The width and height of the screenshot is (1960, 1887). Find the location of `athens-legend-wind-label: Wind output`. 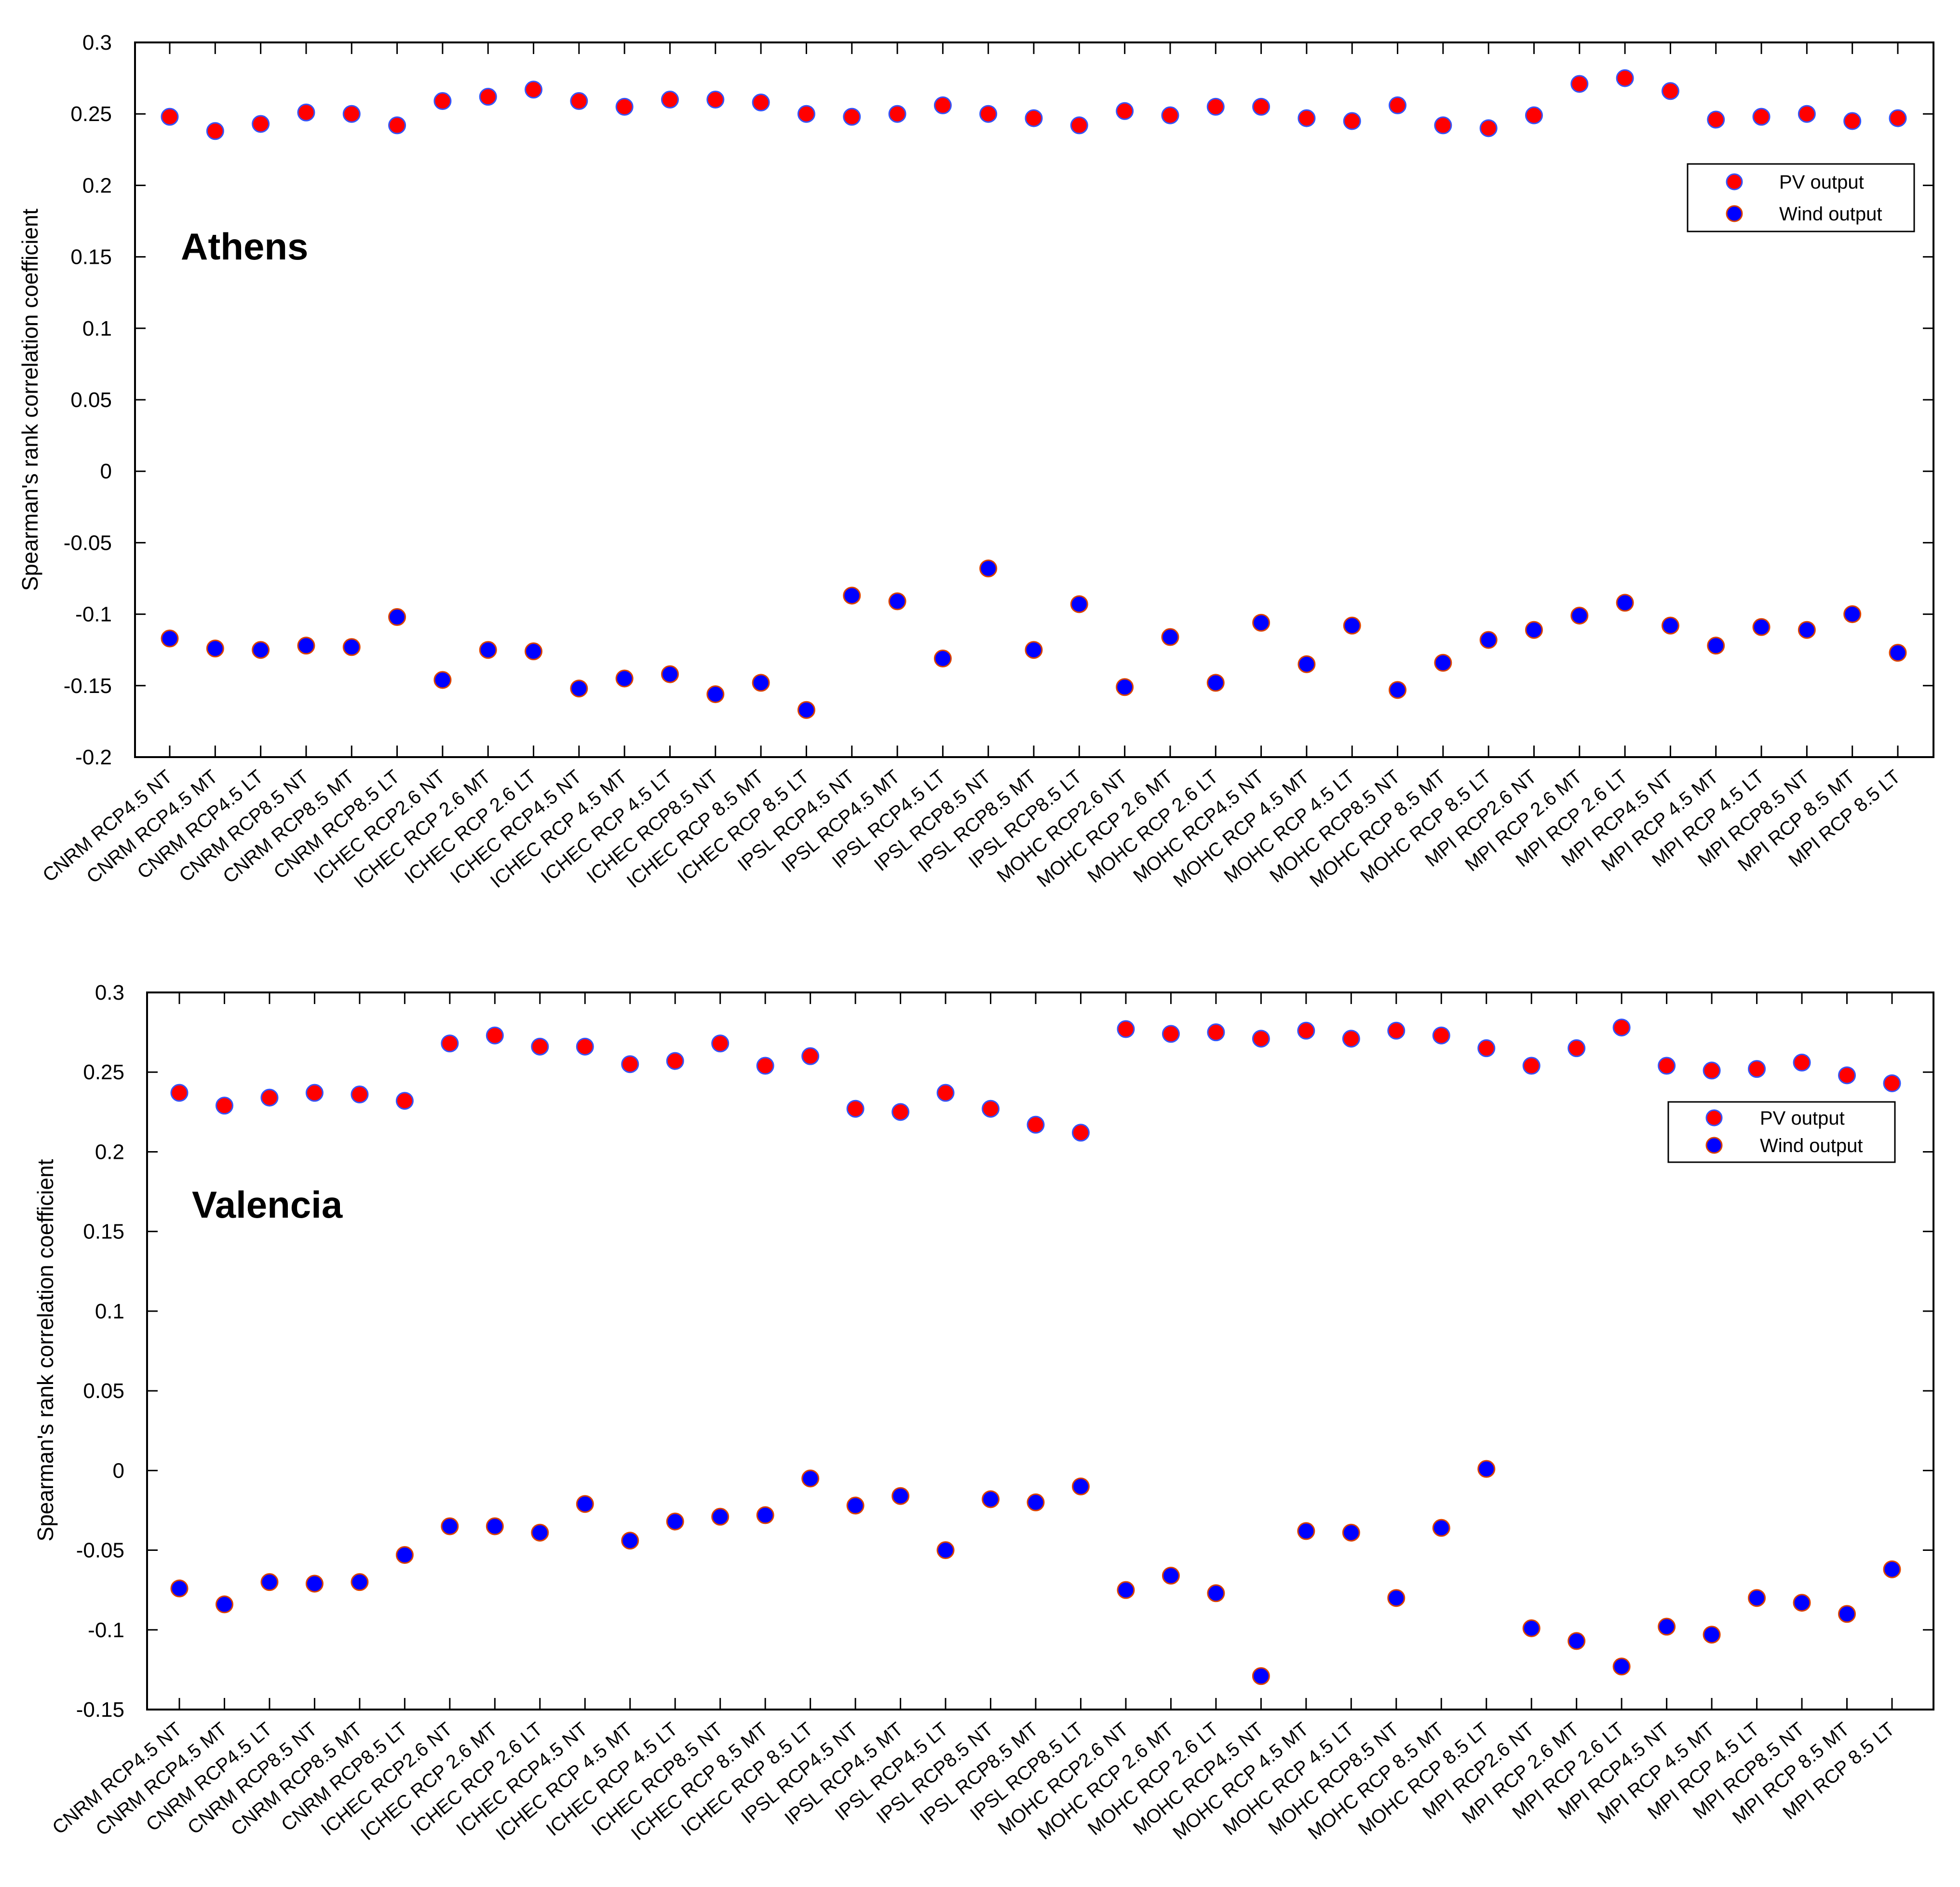

athens-legend-wind-label: Wind output is located at coordinates (1831, 214).